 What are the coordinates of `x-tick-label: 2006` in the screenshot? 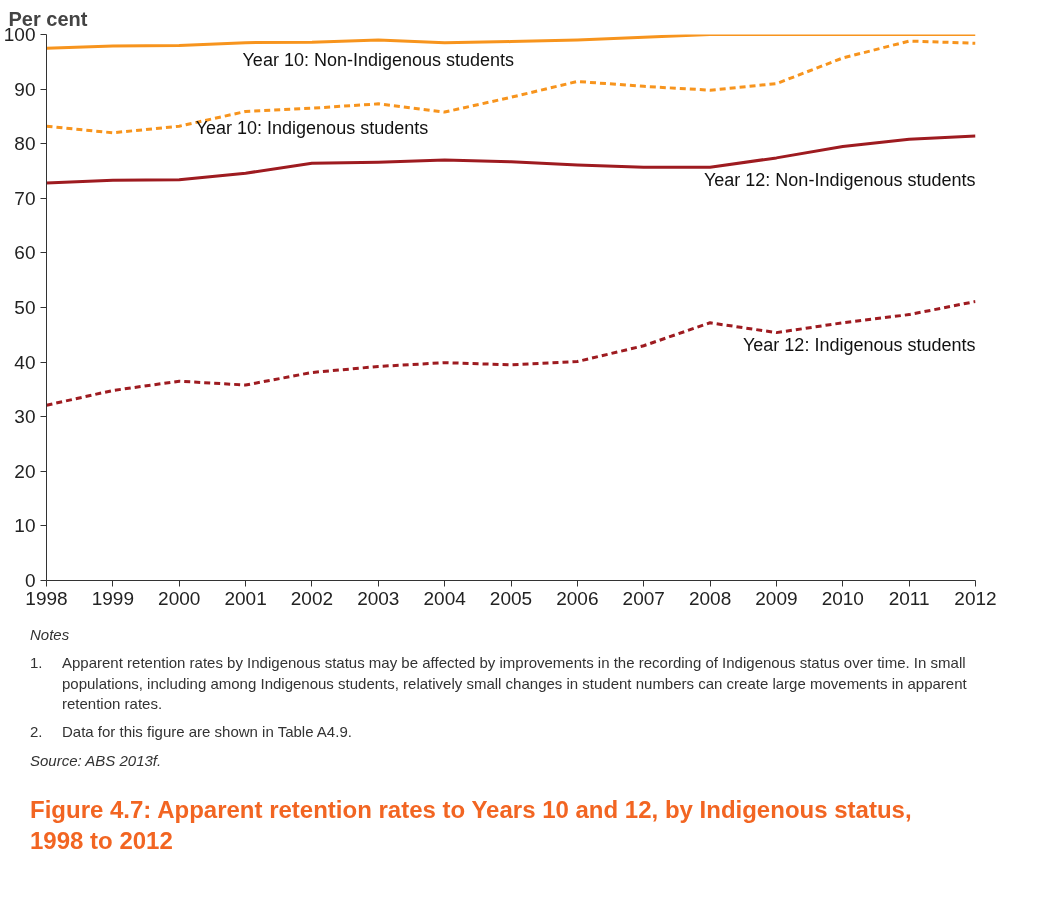 It's located at (577, 598).